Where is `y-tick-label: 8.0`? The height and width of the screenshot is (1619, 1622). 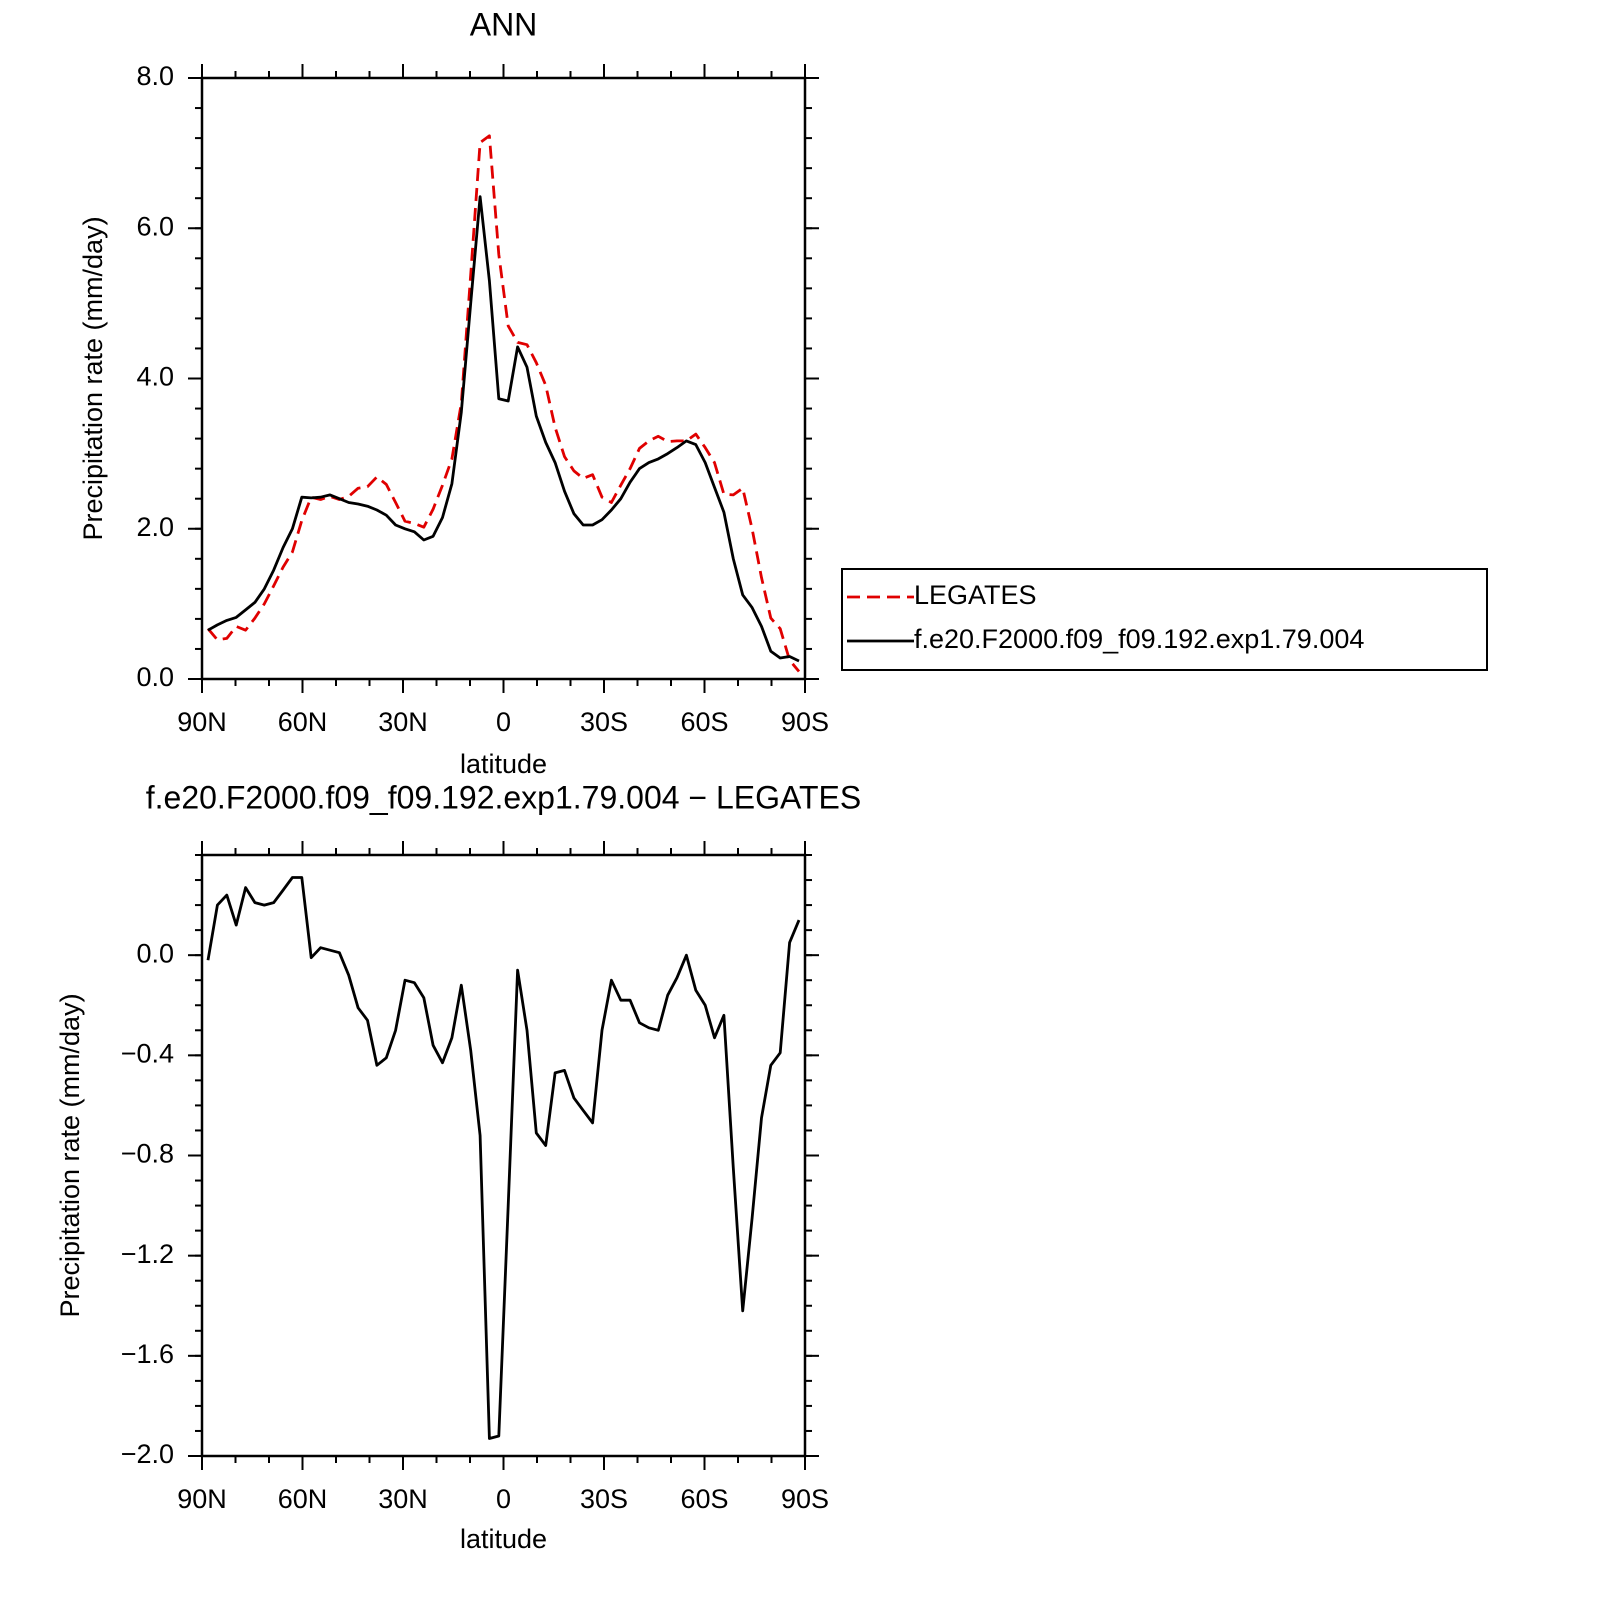 y-tick-label: 8.0 is located at coordinates (155, 76).